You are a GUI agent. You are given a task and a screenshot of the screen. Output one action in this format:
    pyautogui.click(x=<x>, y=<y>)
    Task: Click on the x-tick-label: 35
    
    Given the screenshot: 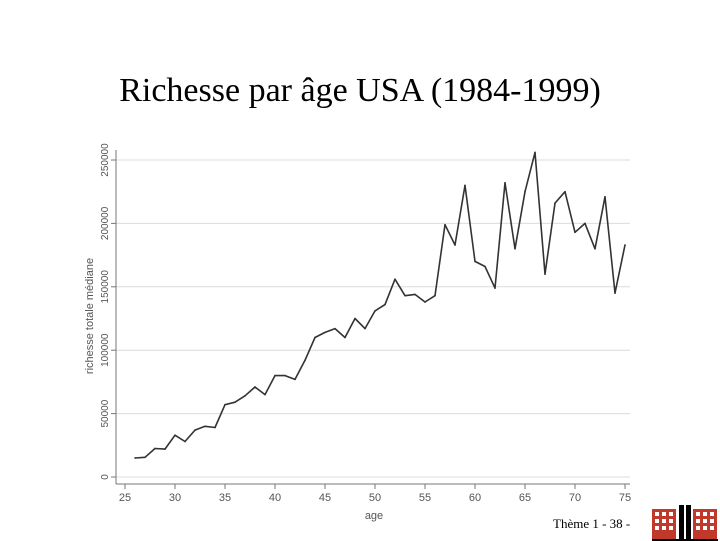 What is the action you would take?
    pyautogui.click(x=225, y=498)
    